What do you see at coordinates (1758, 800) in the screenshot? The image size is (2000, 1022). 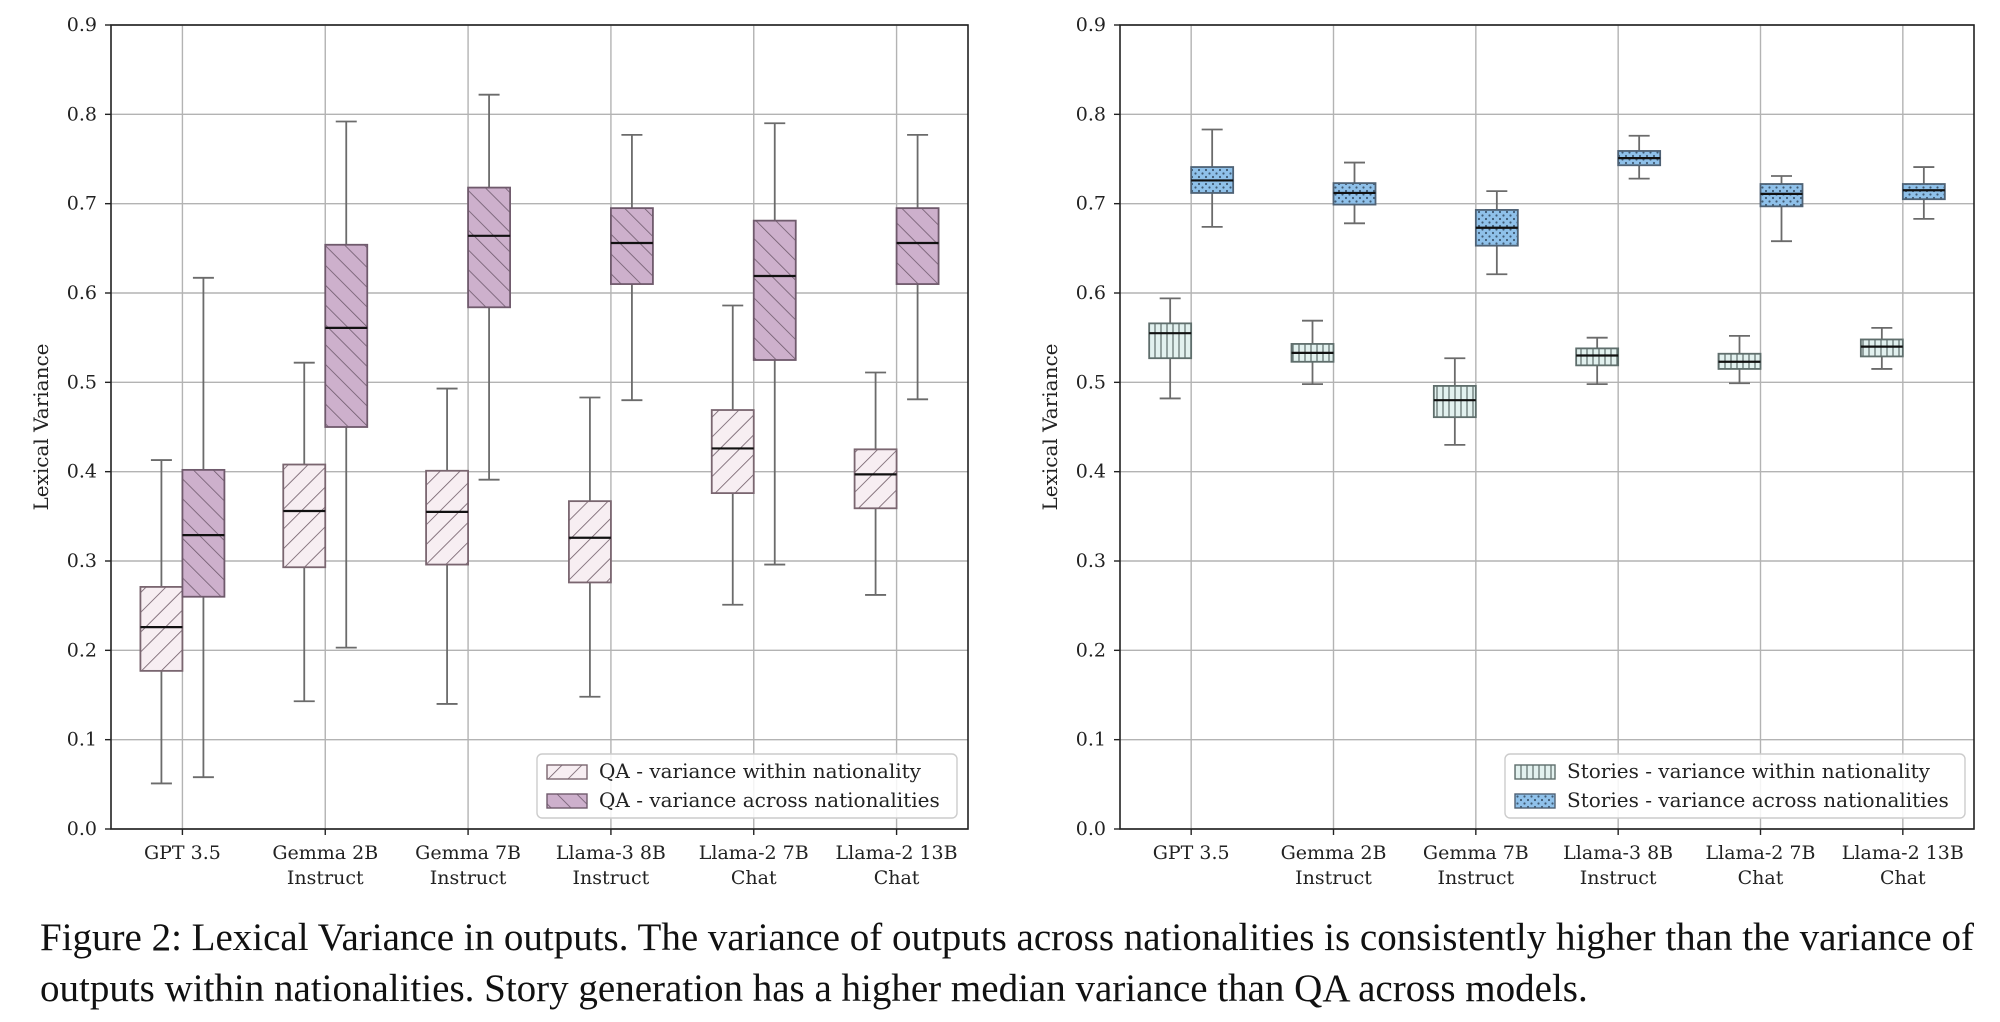 I see `legend-label: Stories - variance across nationalities` at bounding box center [1758, 800].